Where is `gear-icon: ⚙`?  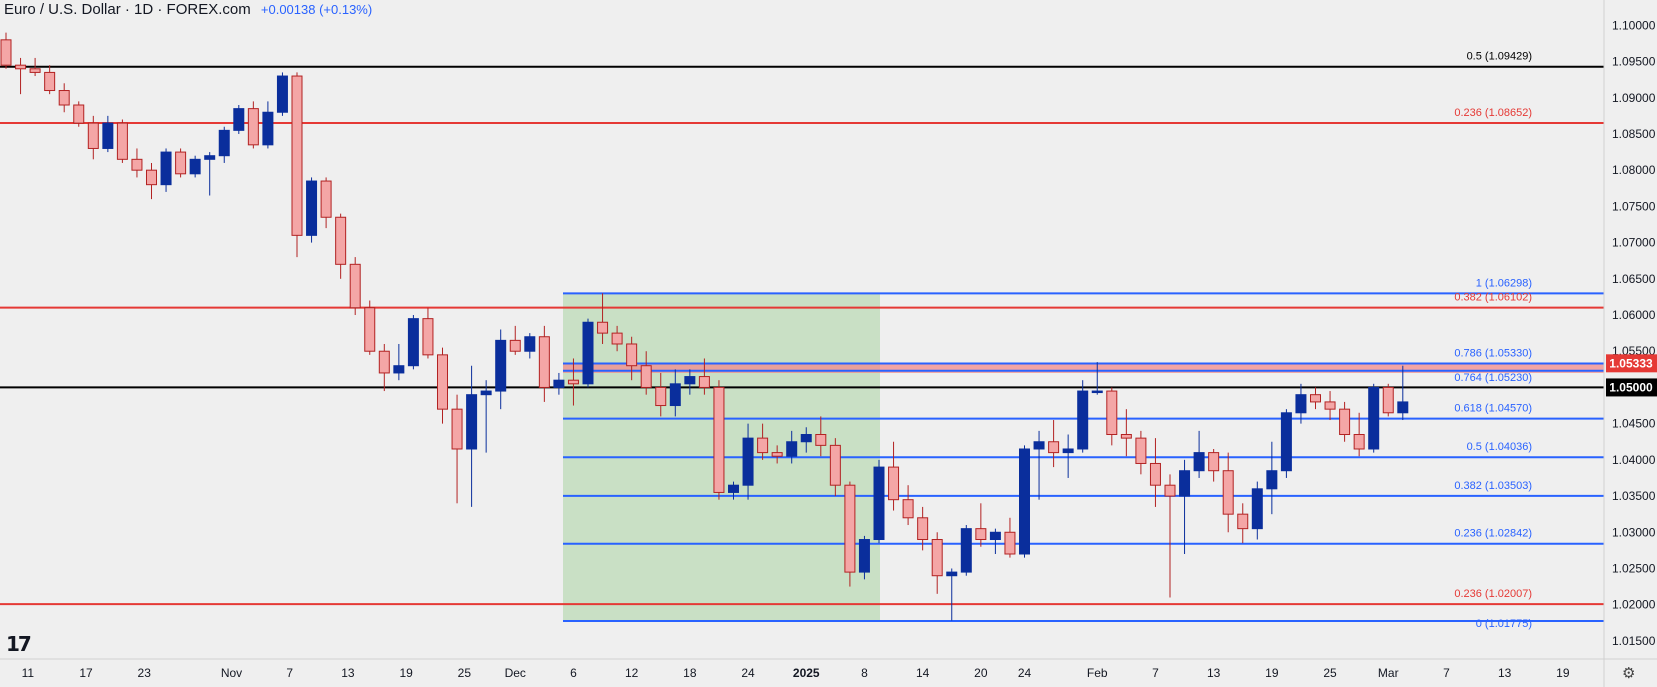 gear-icon: ⚙ is located at coordinates (1629, 673).